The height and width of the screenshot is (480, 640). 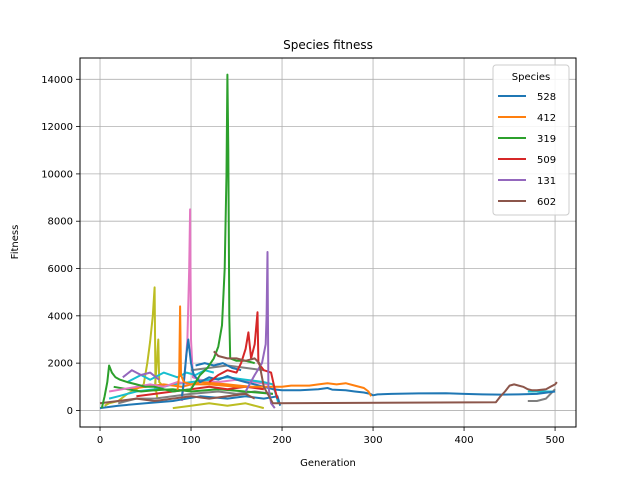 I want to click on legend: Species 528 412 319 509 131 602, so click(x=531, y=140).